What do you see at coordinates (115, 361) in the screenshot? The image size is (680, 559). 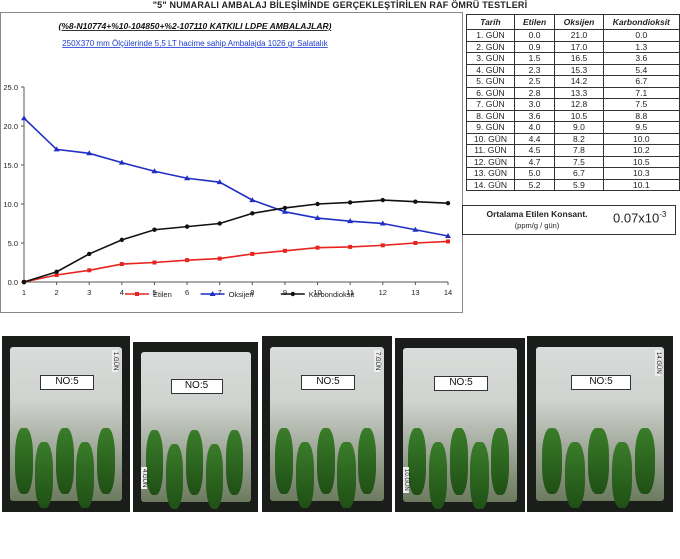 I see `day-tag: 1.GÜN` at bounding box center [115, 361].